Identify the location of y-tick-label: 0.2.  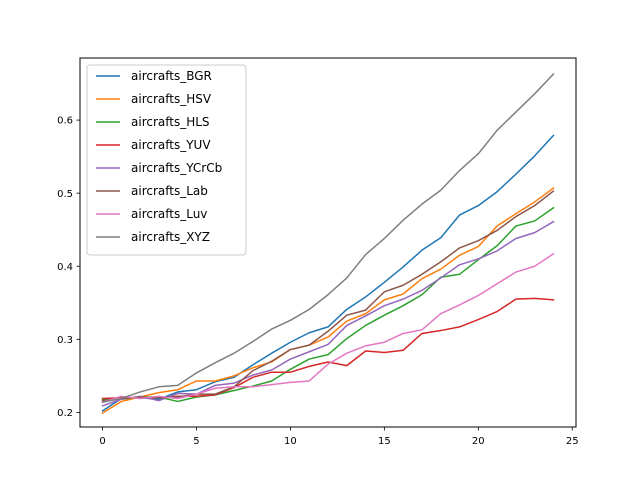
(65, 413).